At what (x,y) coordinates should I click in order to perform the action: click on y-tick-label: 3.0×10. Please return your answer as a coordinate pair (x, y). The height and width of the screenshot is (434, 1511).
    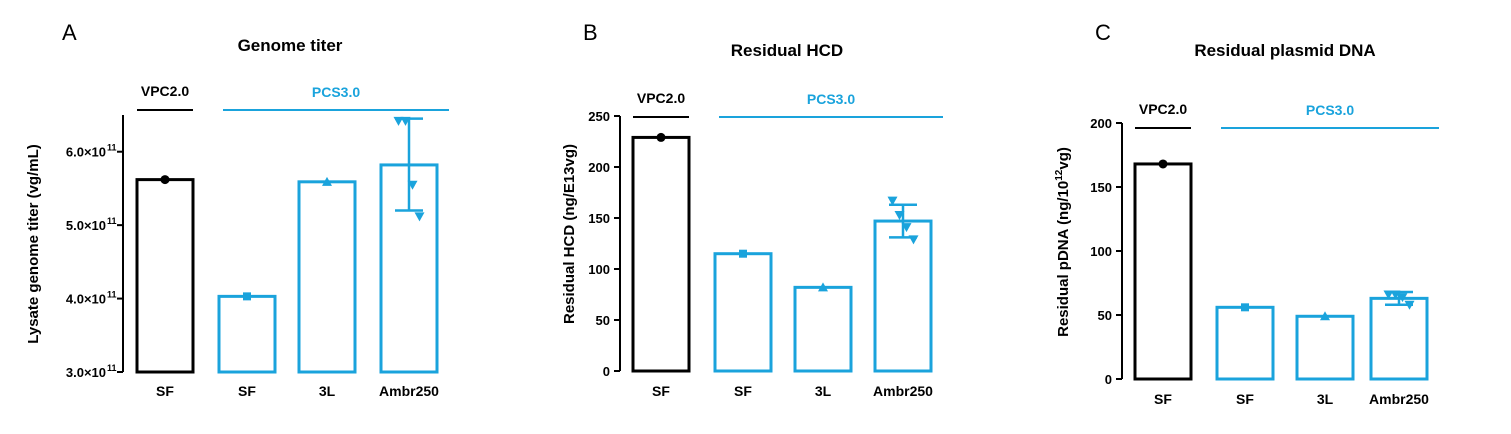
    Looking at the image, I should click on (86, 372).